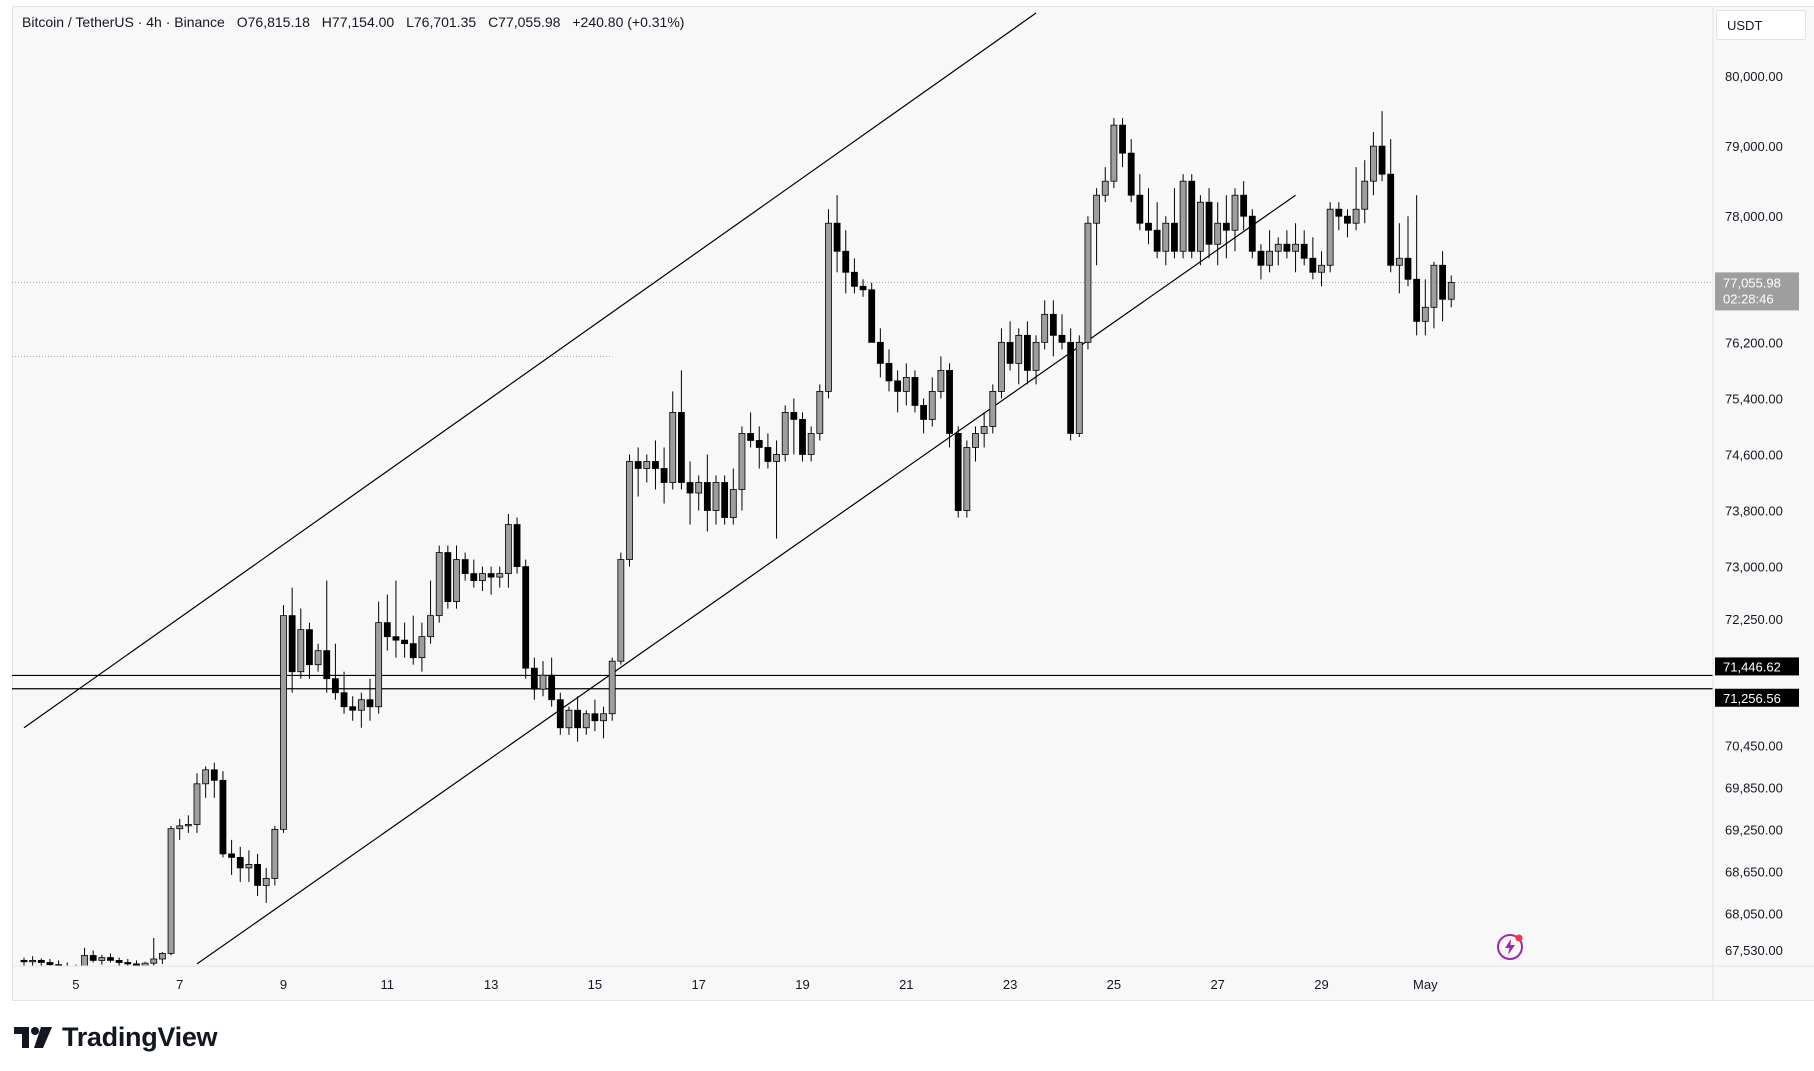 The width and height of the screenshot is (1814, 1071). Describe the element at coordinates (116, 1037) in the screenshot. I see `brand: TradingView` at that location.